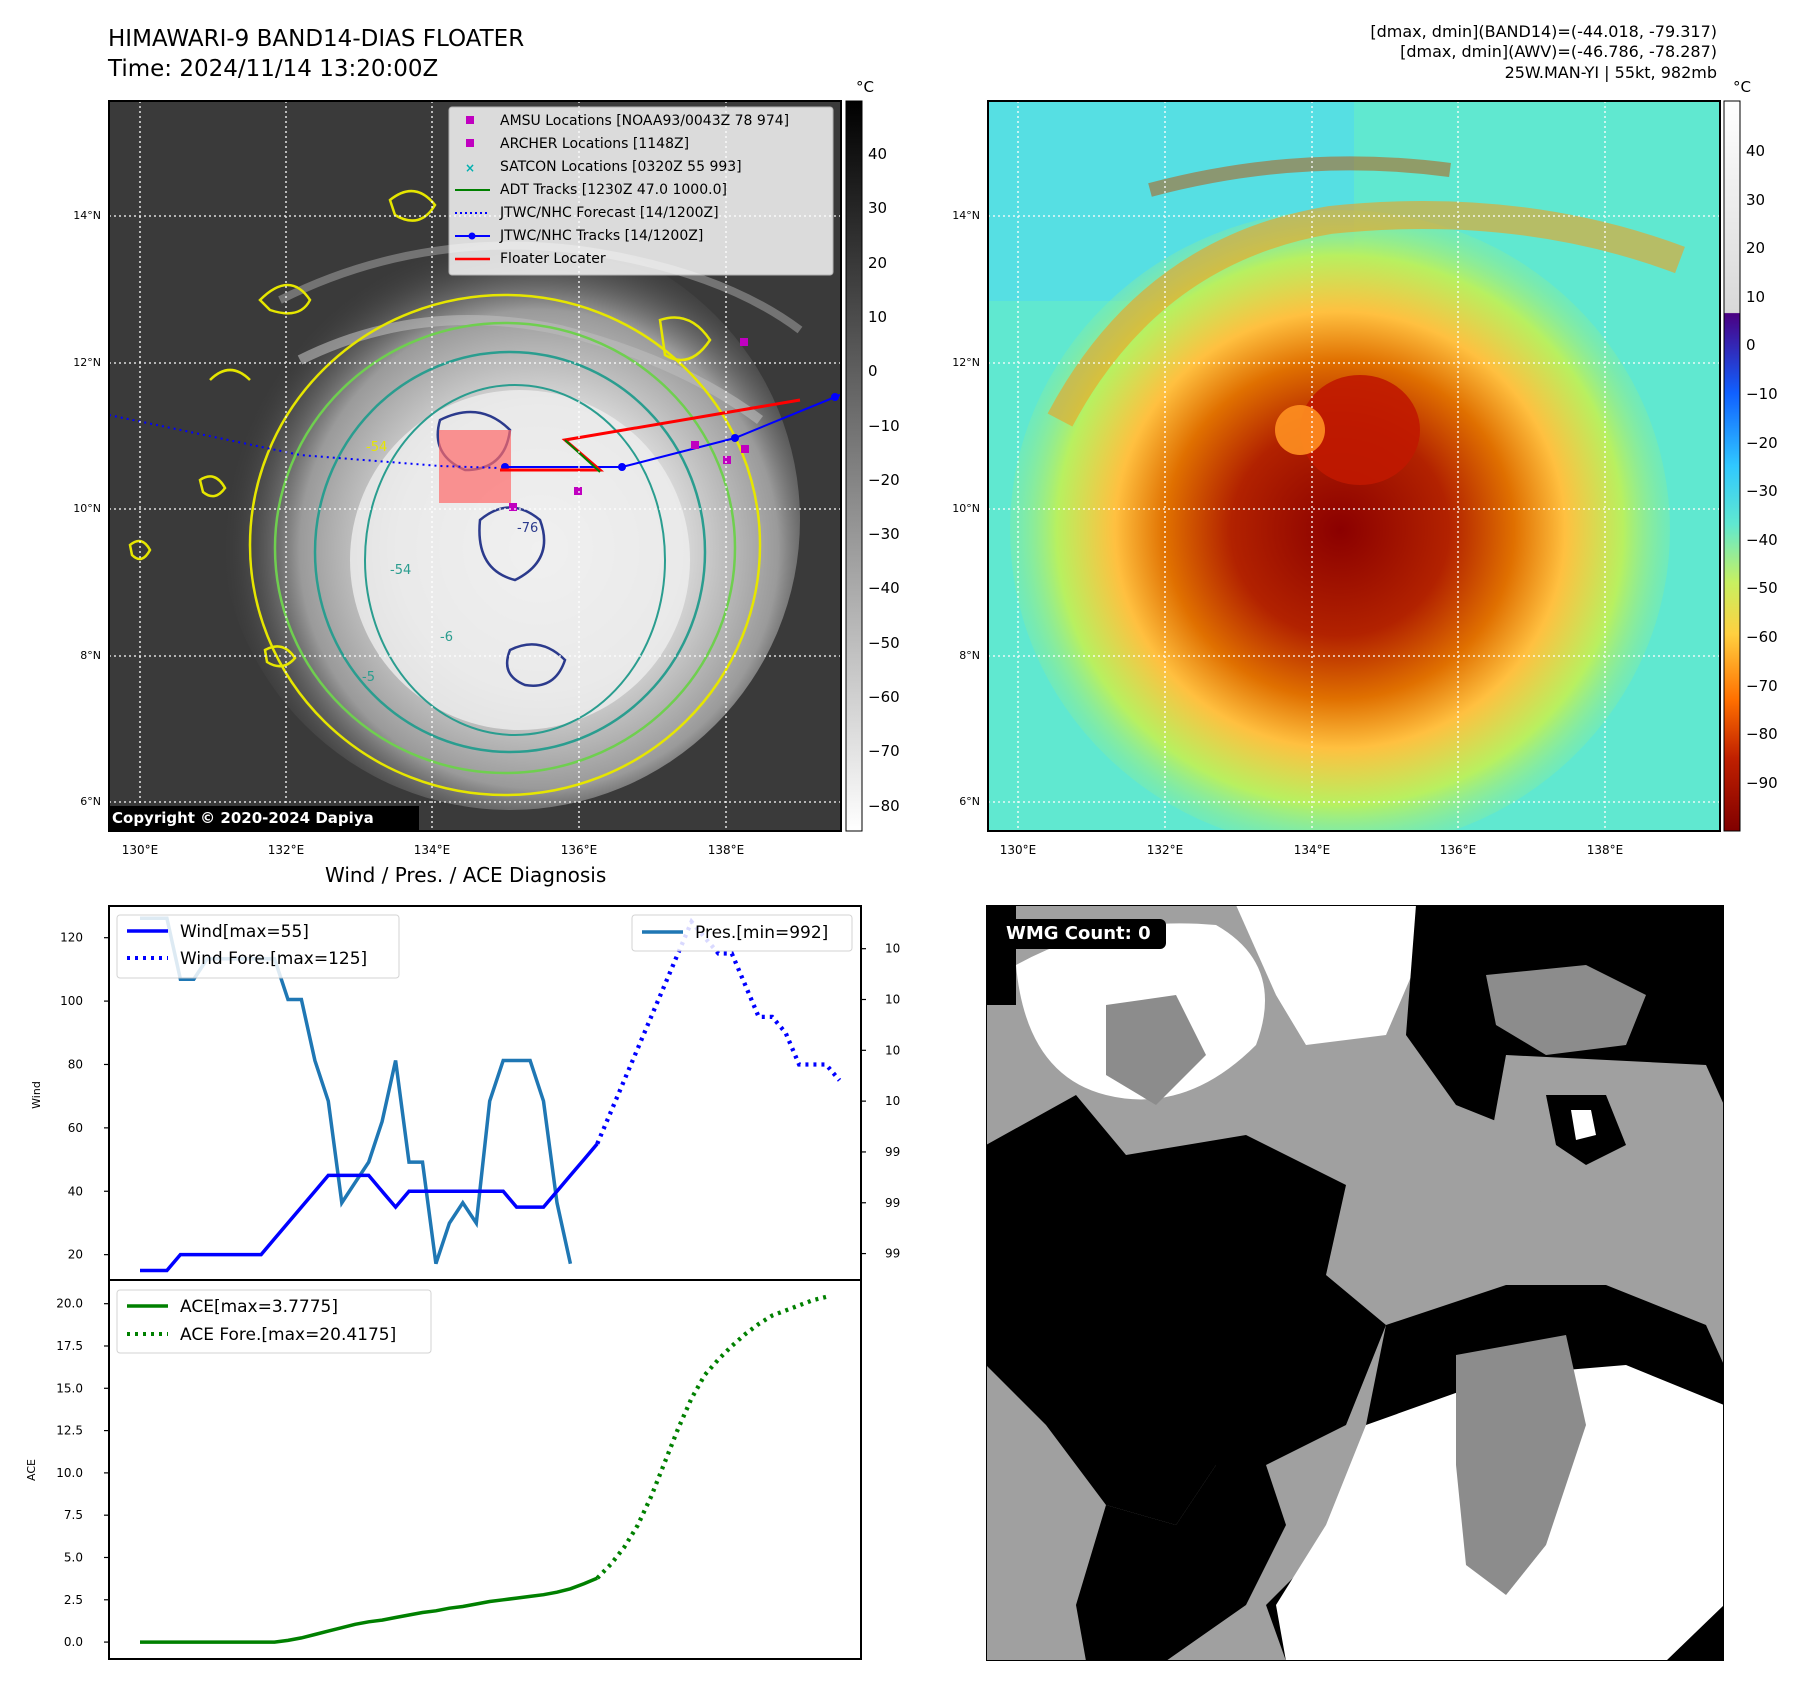 This screenshot has width=1801, height=1690. Describe the element at coordinates (369, 1207) in the screenshot. I see `wind-line` at that location.